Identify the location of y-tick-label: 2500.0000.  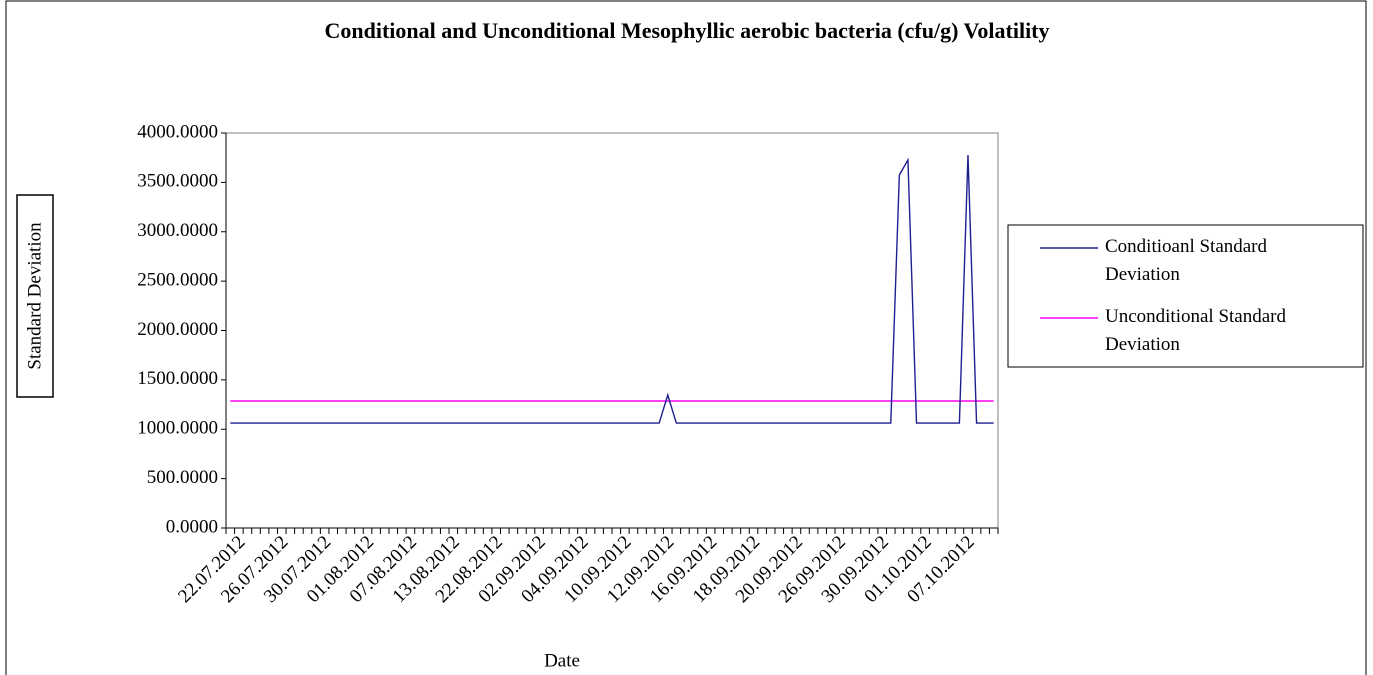
(177, 279).